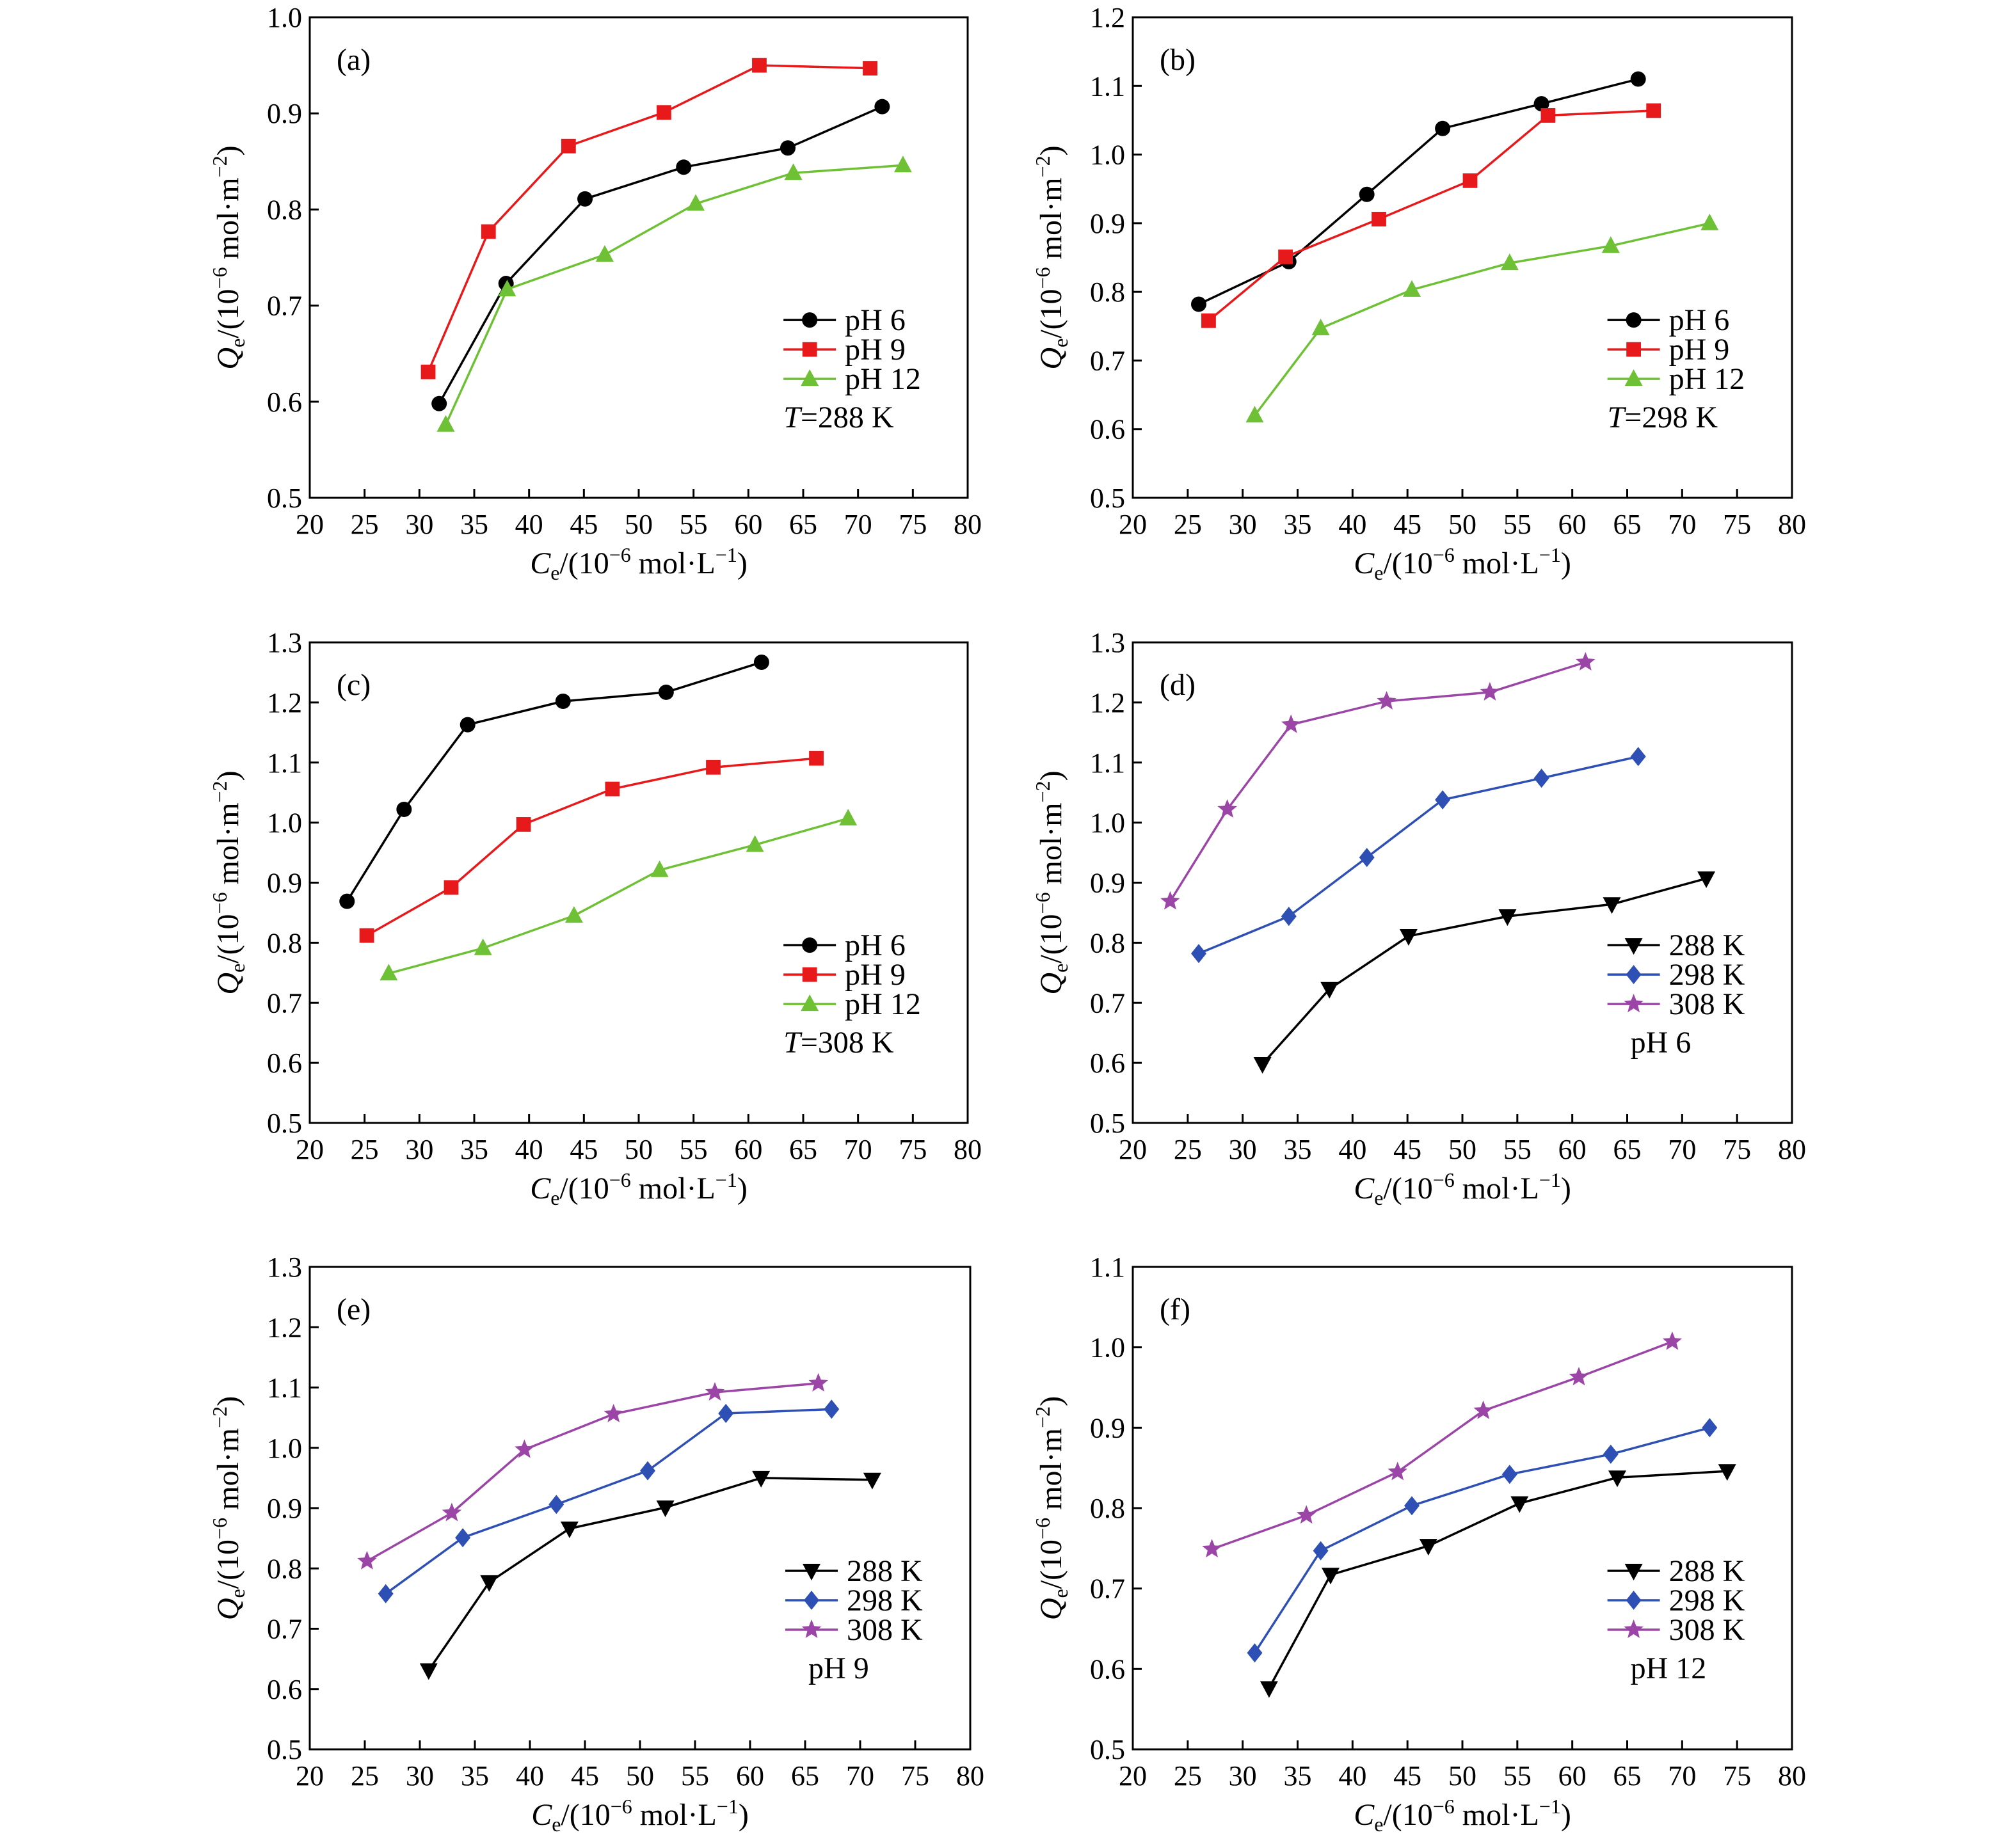  Describe the element at coordinates (852, 368) in the screenshot. I see `legend: pH 6pH 9pH 12 T=288 K` at that location.